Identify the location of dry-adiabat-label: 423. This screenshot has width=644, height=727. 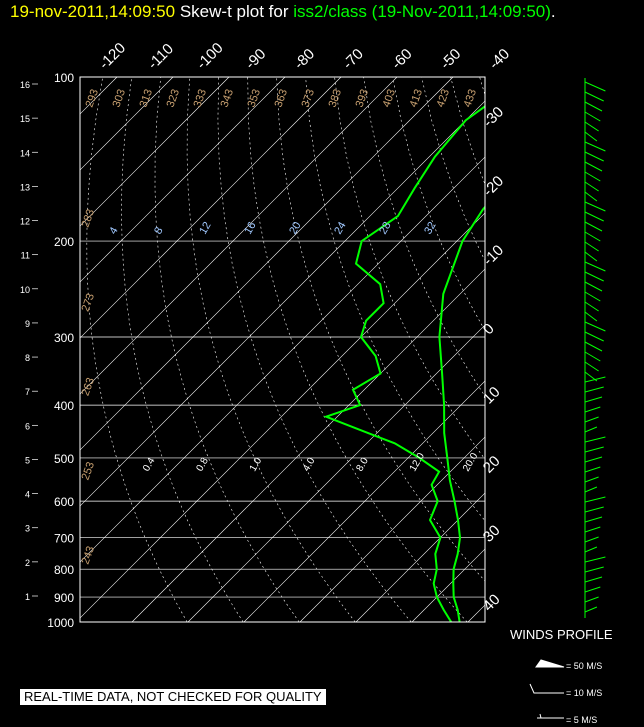
(444, 98).